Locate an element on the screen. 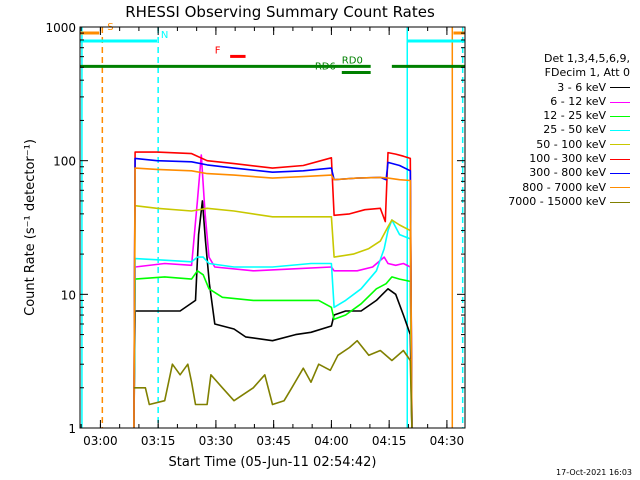 The image size is (640, 480). legend-entry: 12 - 25 keV is located at coordinates (555, 116).